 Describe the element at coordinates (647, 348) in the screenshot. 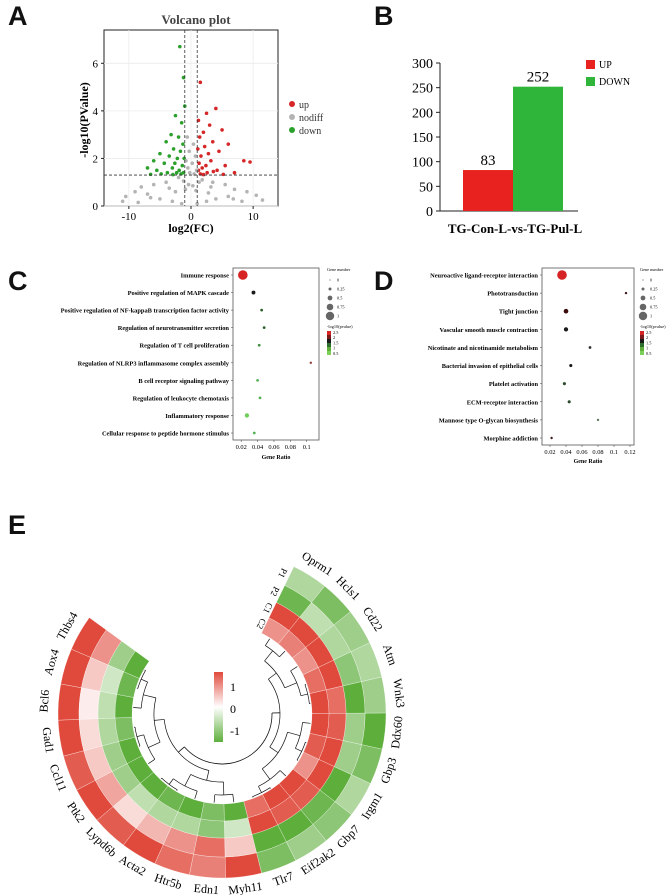

I see `kegg-color-legend-label: 1` at that location.